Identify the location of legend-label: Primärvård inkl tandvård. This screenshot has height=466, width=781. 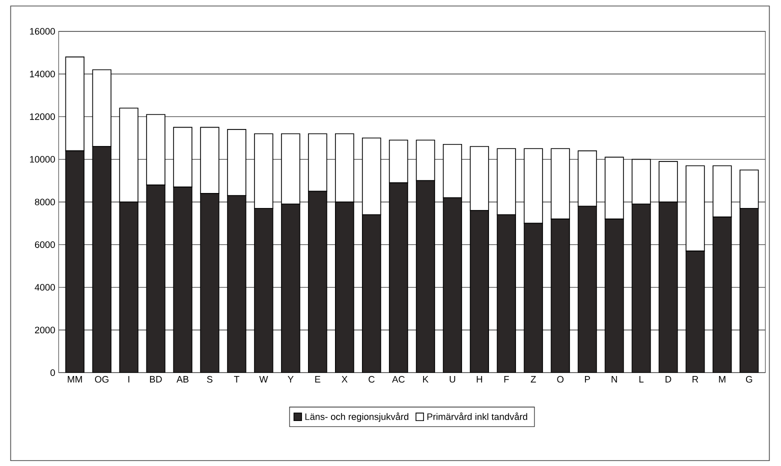
(477, 416).